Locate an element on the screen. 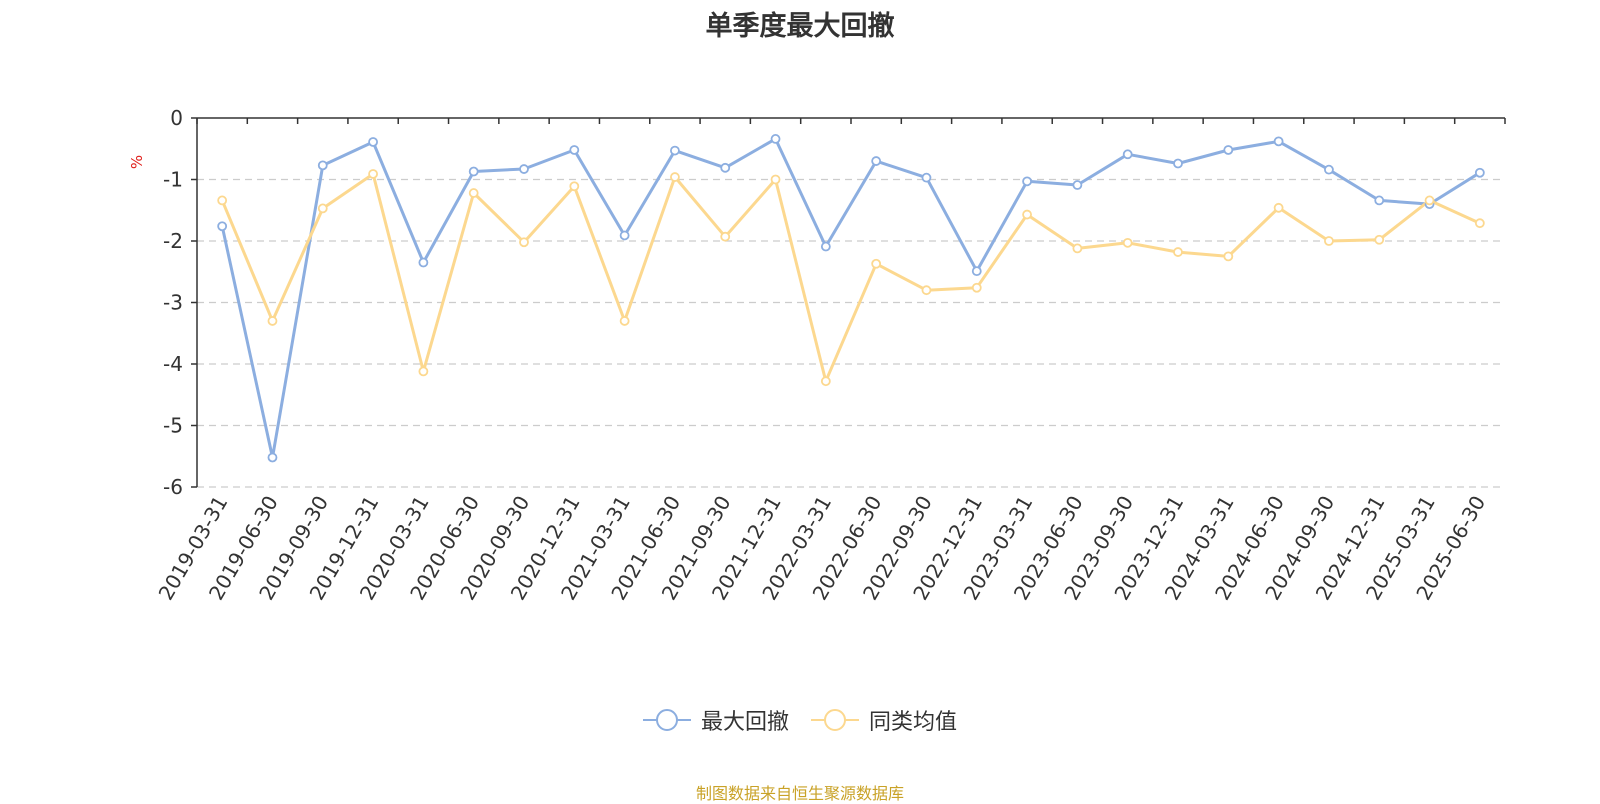  y-tick-label: -3 is located at coordinates (173, 303).